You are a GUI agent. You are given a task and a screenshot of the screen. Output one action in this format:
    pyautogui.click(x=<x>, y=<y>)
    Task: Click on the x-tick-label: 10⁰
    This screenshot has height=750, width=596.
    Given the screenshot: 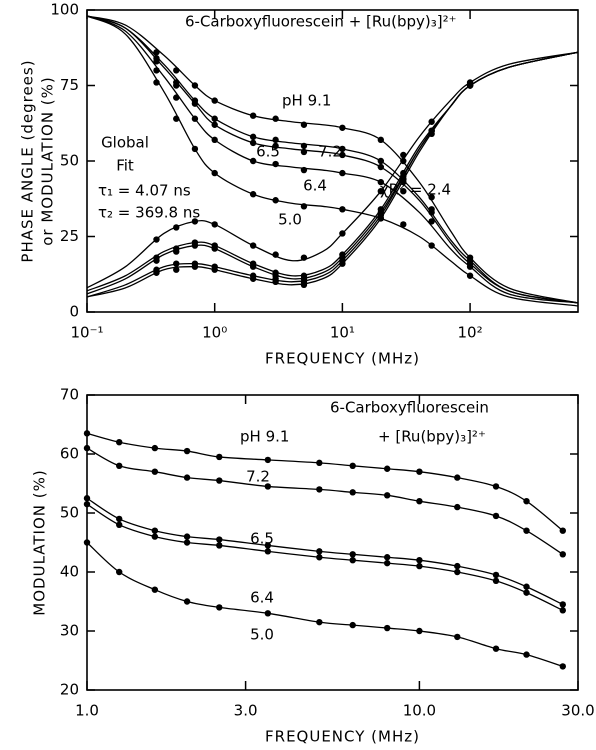 What is the action you would take?
    pyautogui.click(x=214, y=333)
    